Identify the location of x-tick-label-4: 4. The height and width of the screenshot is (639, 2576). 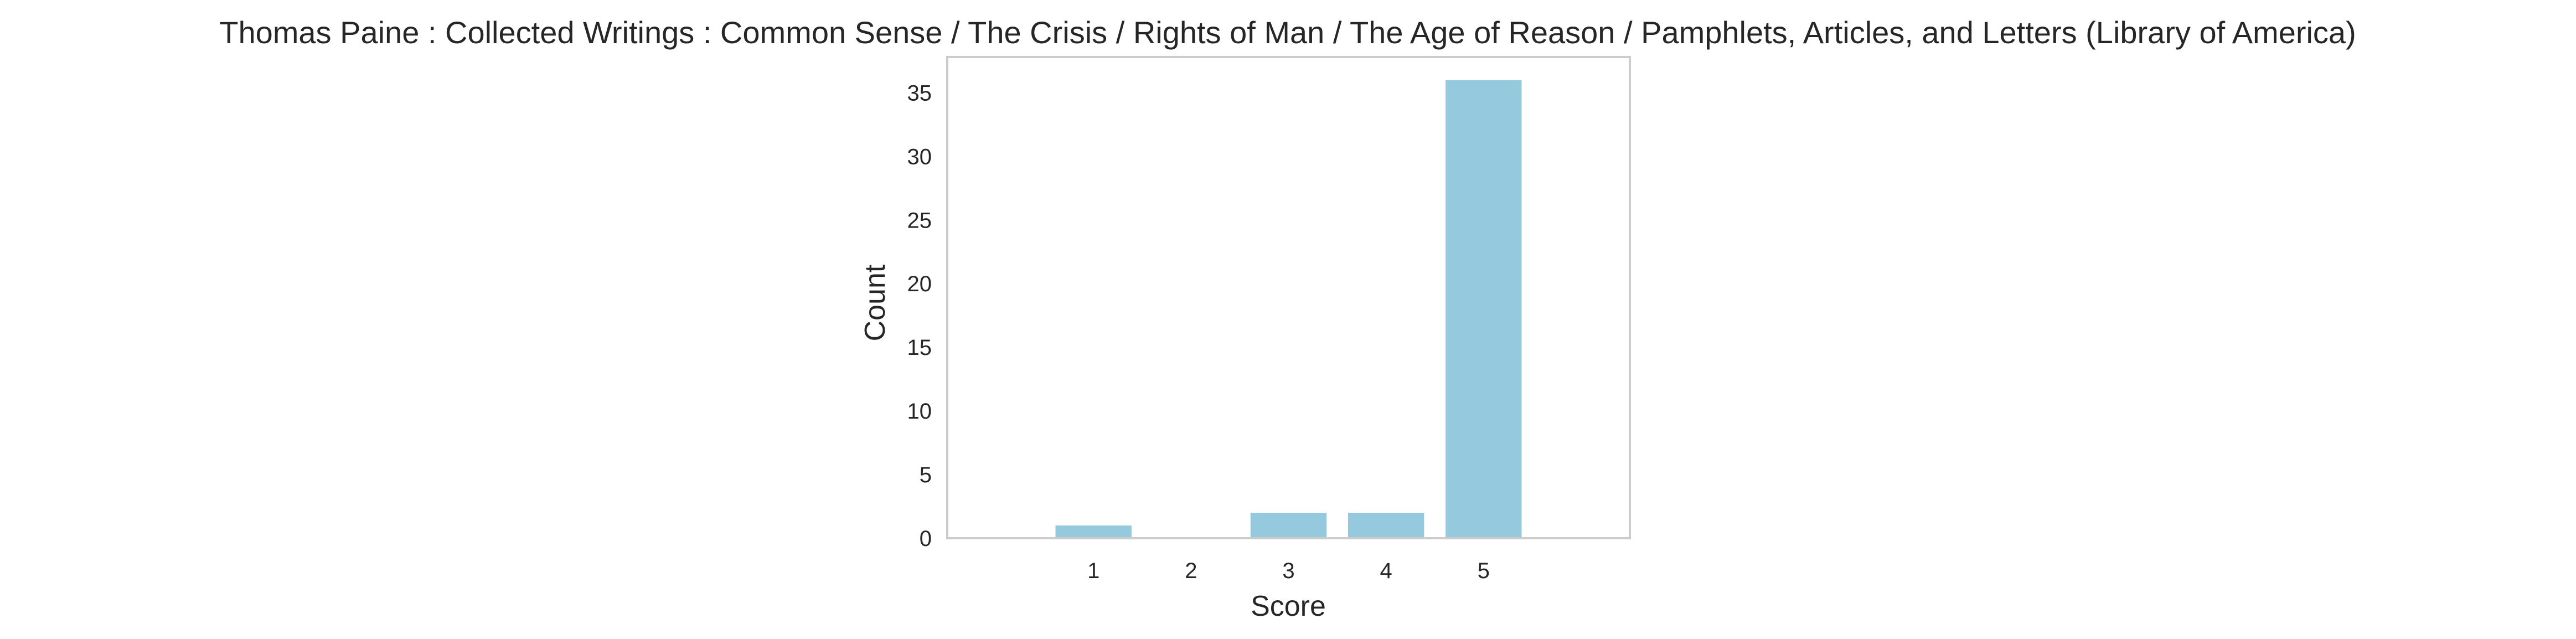
(1386, 571).